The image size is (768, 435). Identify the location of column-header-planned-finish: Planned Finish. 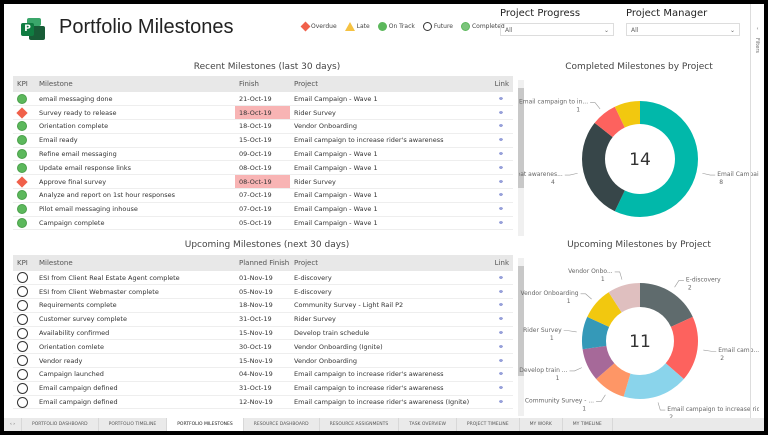
(262, 263).